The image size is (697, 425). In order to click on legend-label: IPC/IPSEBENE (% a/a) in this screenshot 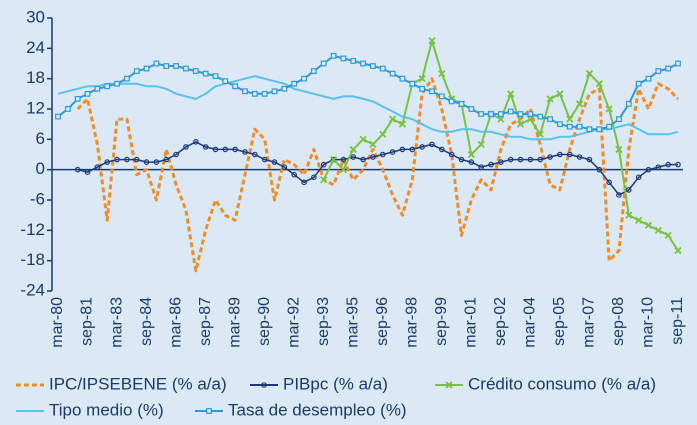, I will do `click(138, 383)`.